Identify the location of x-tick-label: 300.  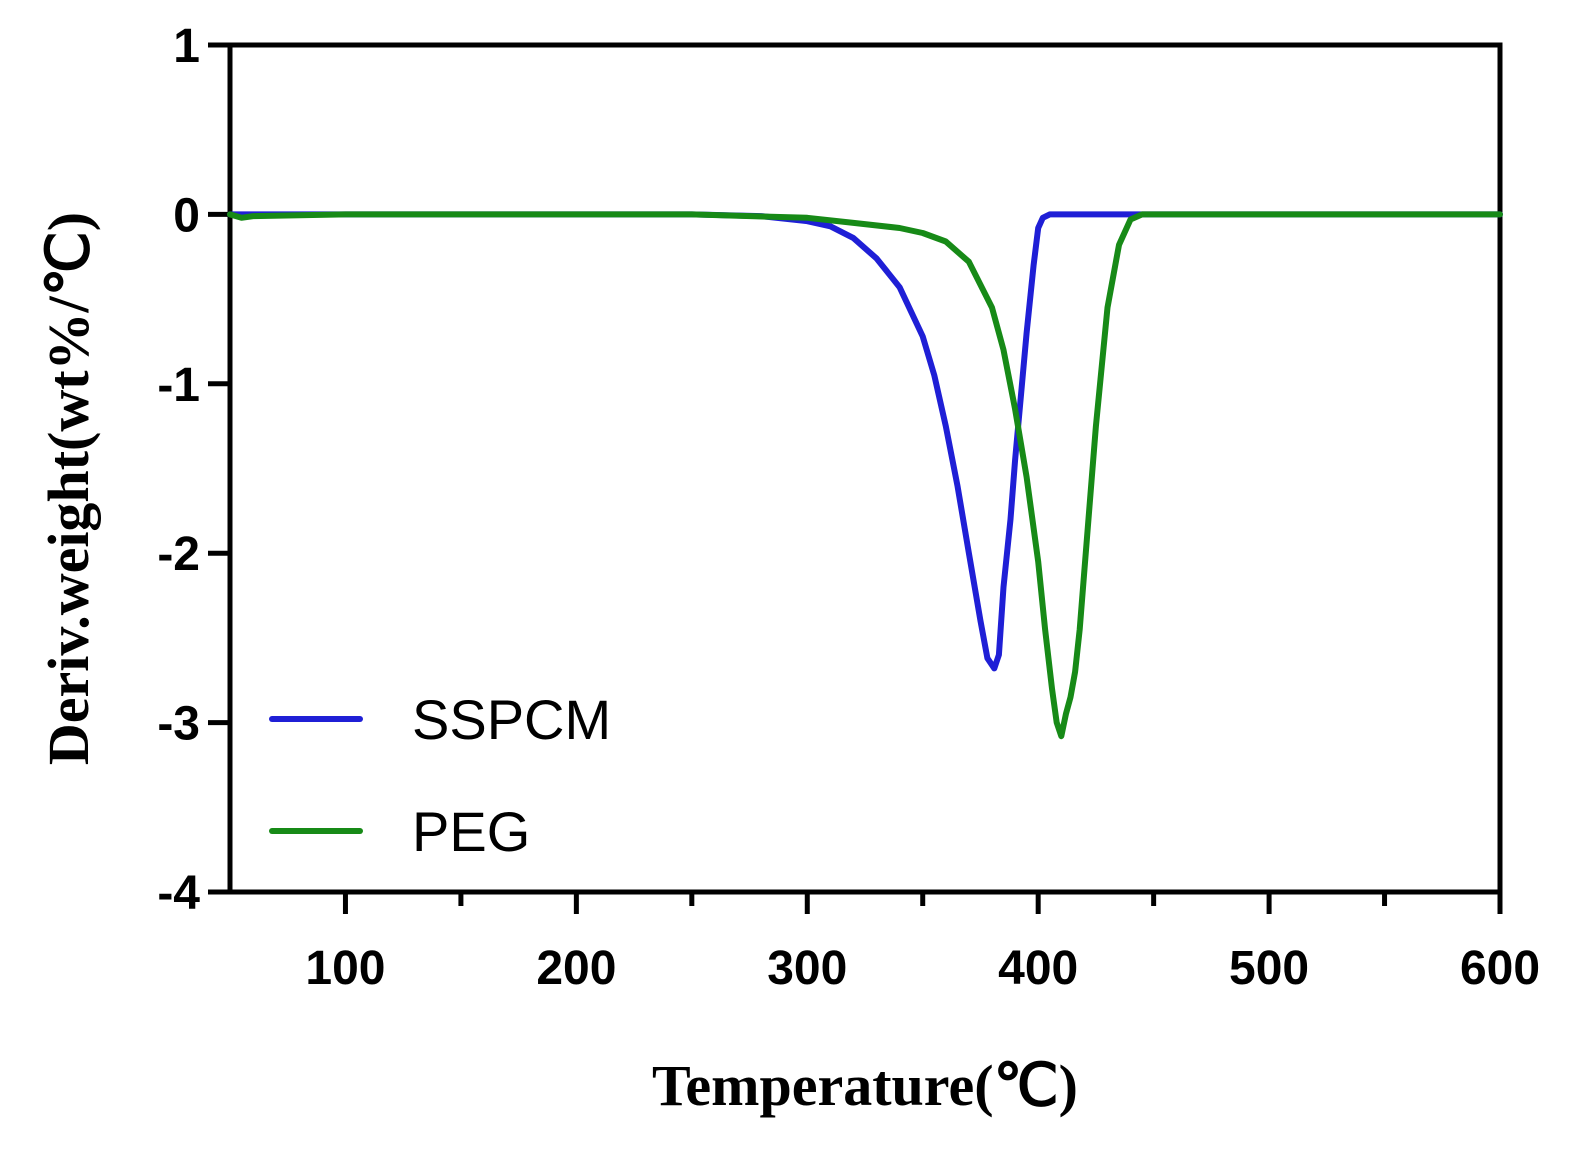
(807, 968).